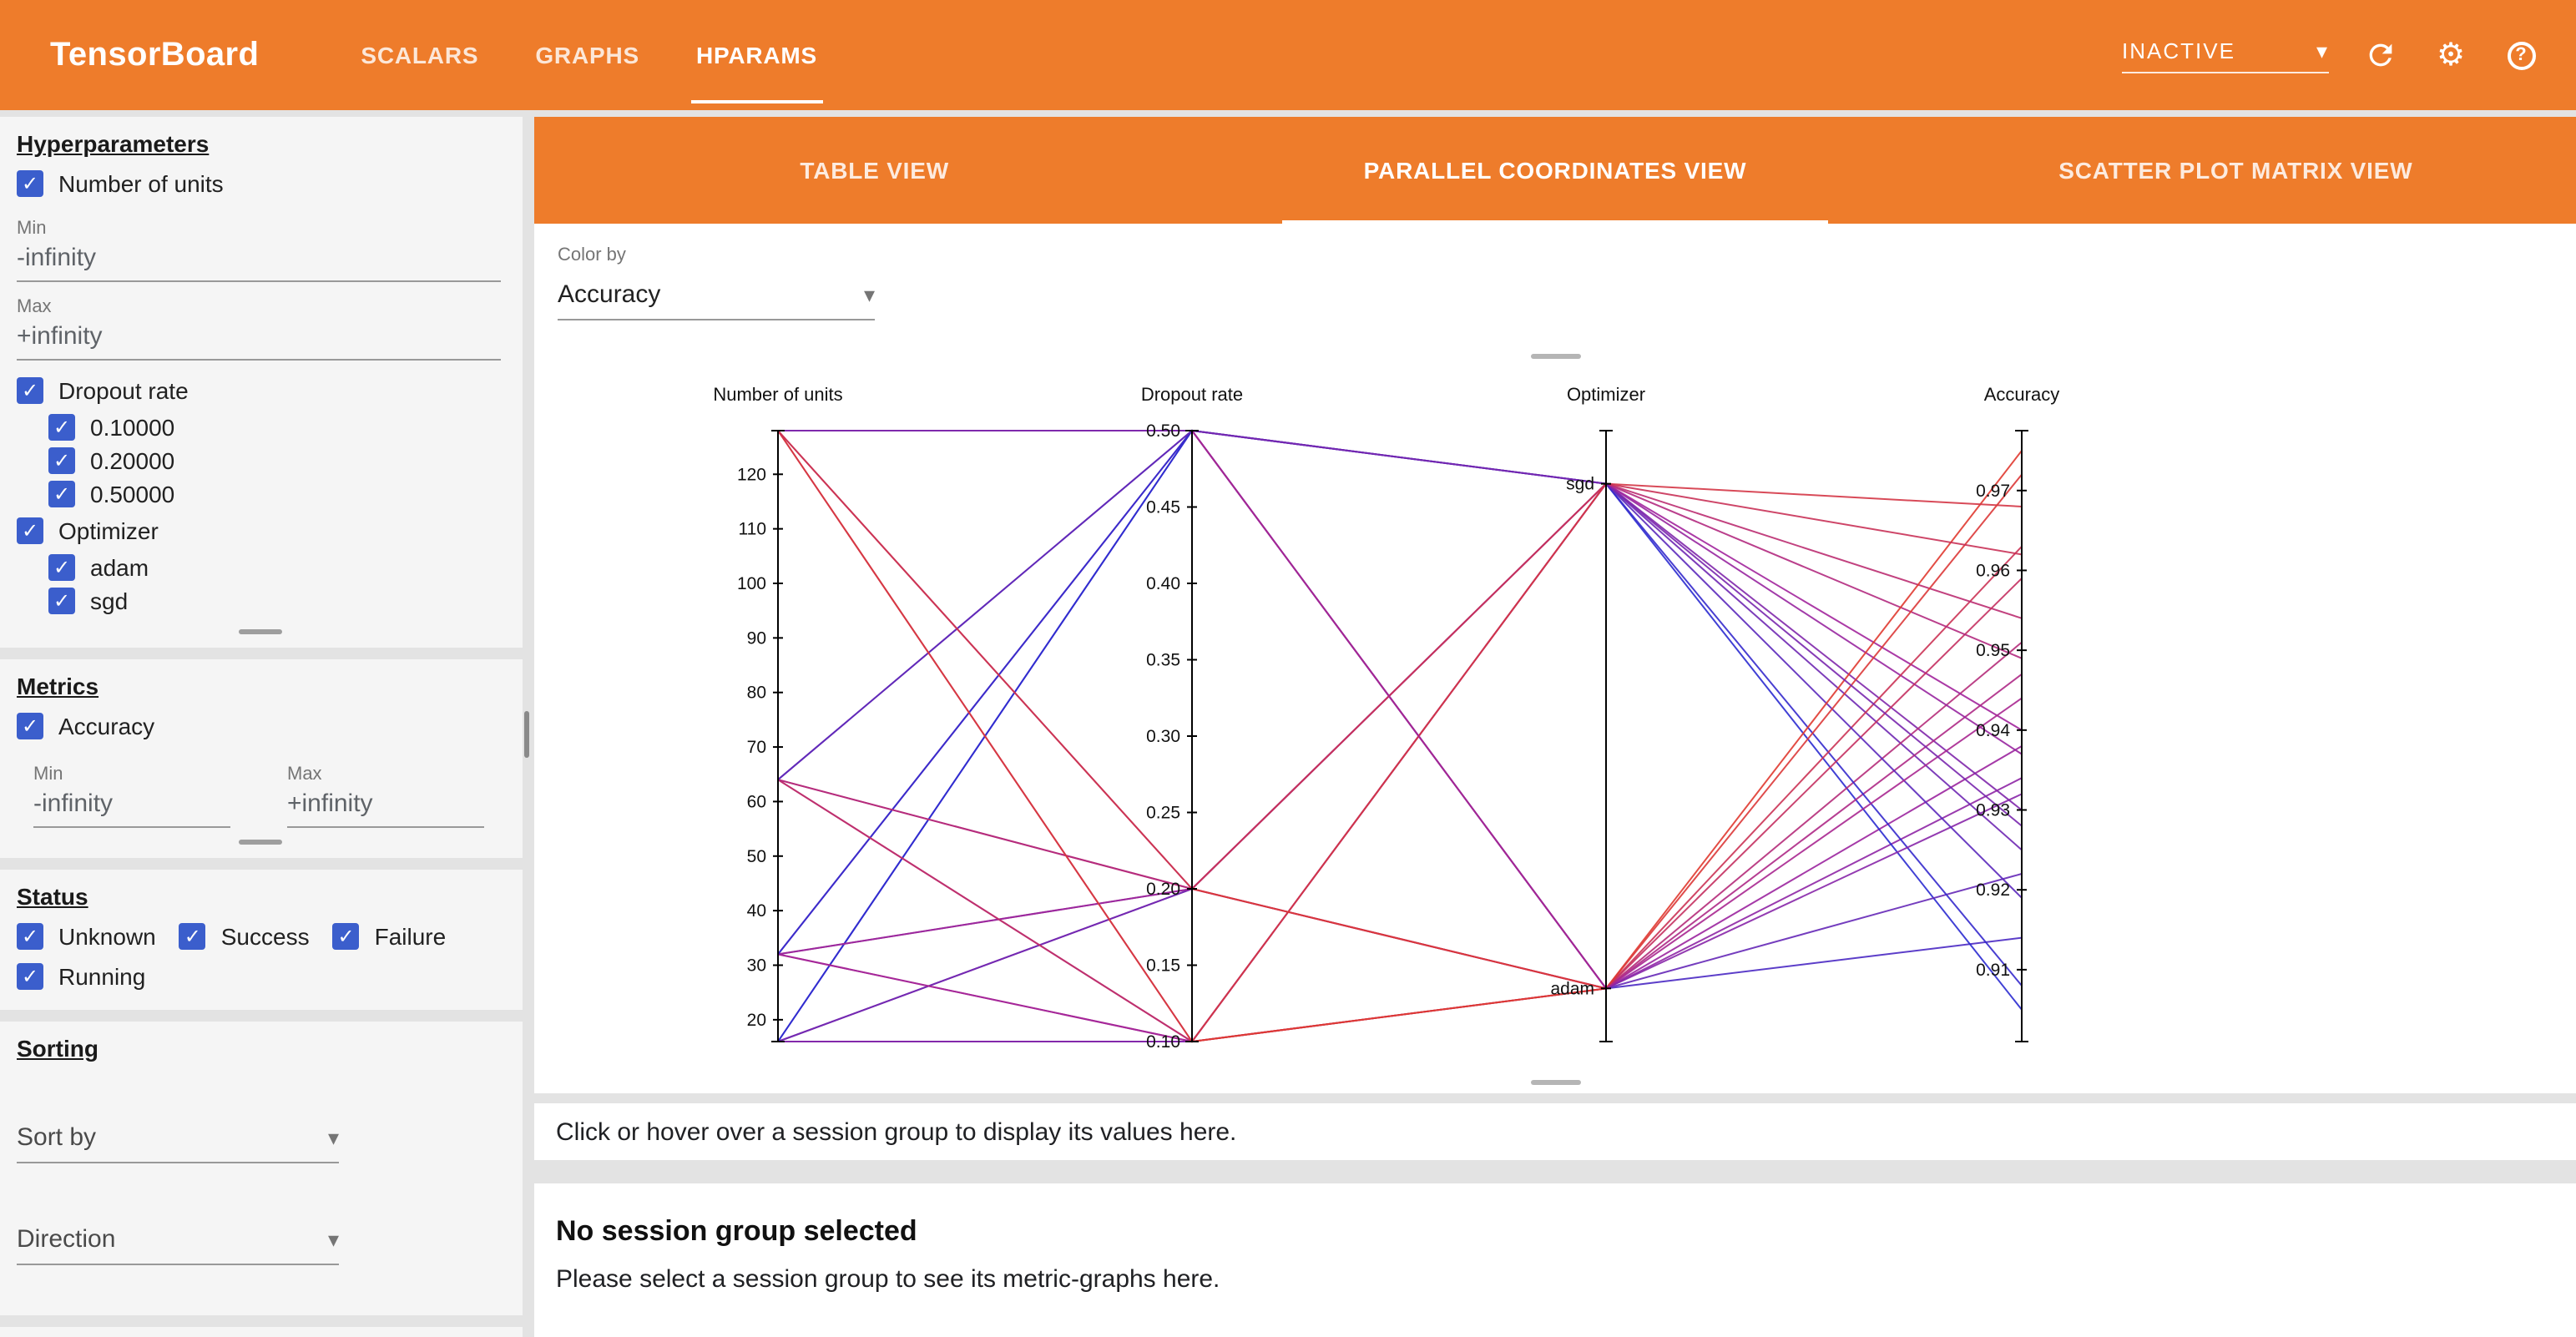 This screenshot has width=2576, height=1337. I want to click on svg-text: 40, so click(756, 911).